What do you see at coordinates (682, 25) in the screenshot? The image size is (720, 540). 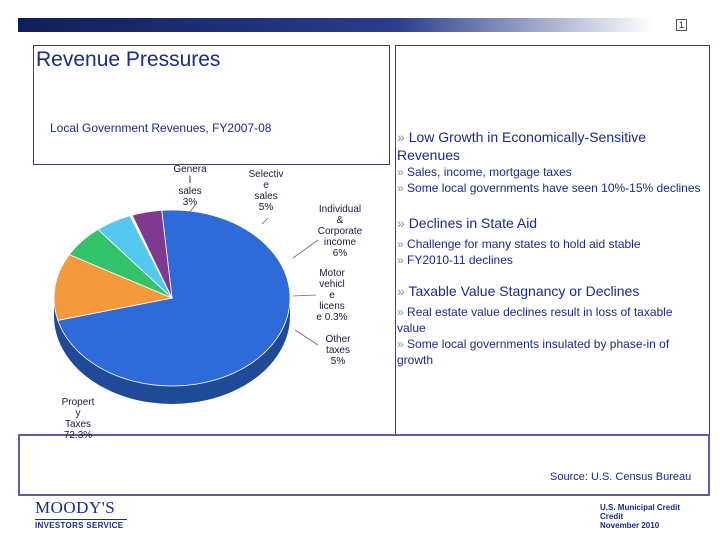 I see `page-number: 1` at bounding box center [682, 25].